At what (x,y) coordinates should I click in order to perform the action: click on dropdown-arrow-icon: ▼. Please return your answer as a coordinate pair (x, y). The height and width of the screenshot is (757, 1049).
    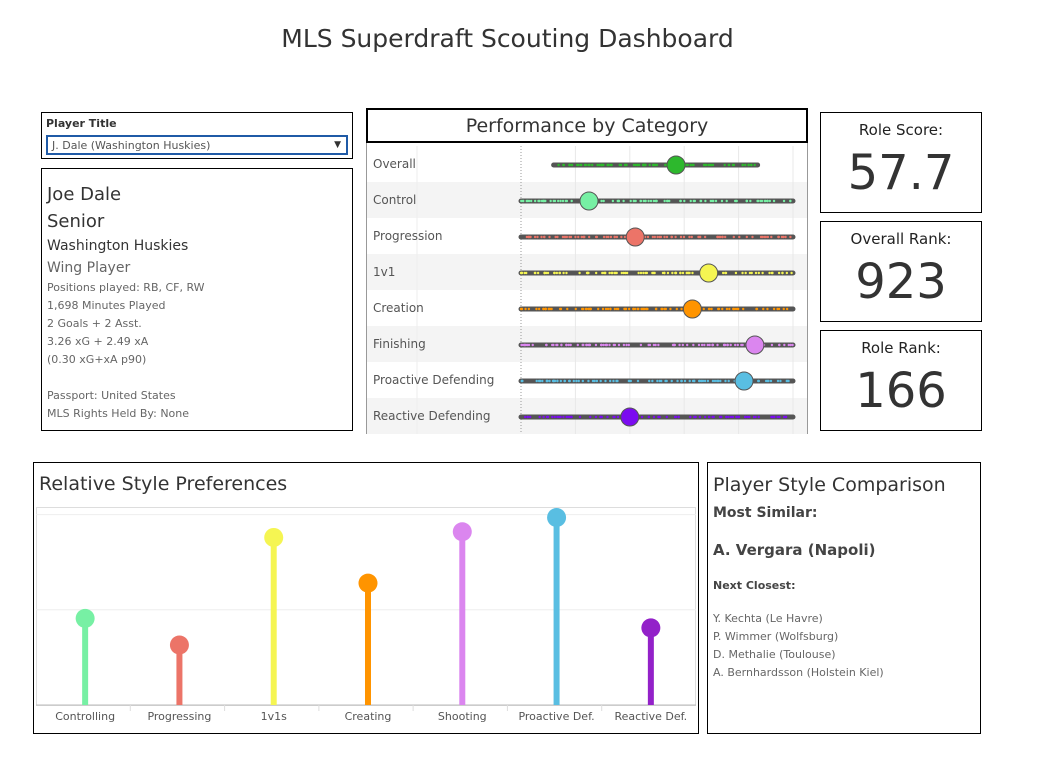
    Looking at the image, I should click on (337, 145).